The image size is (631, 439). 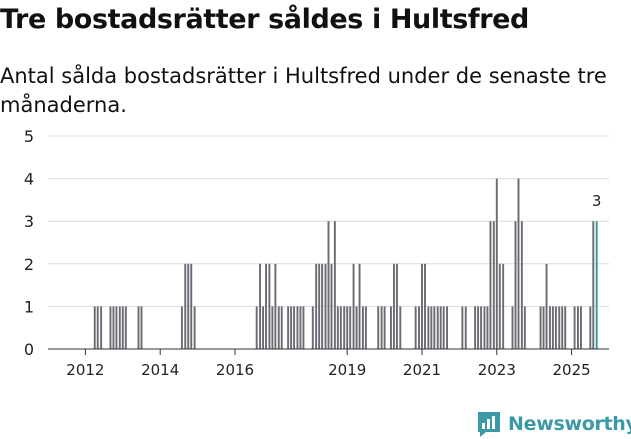 What do you see at coordinates (235, 370) in the screenshot?
I see `x-tick-label: 2016` at bounding box center [235, 370].